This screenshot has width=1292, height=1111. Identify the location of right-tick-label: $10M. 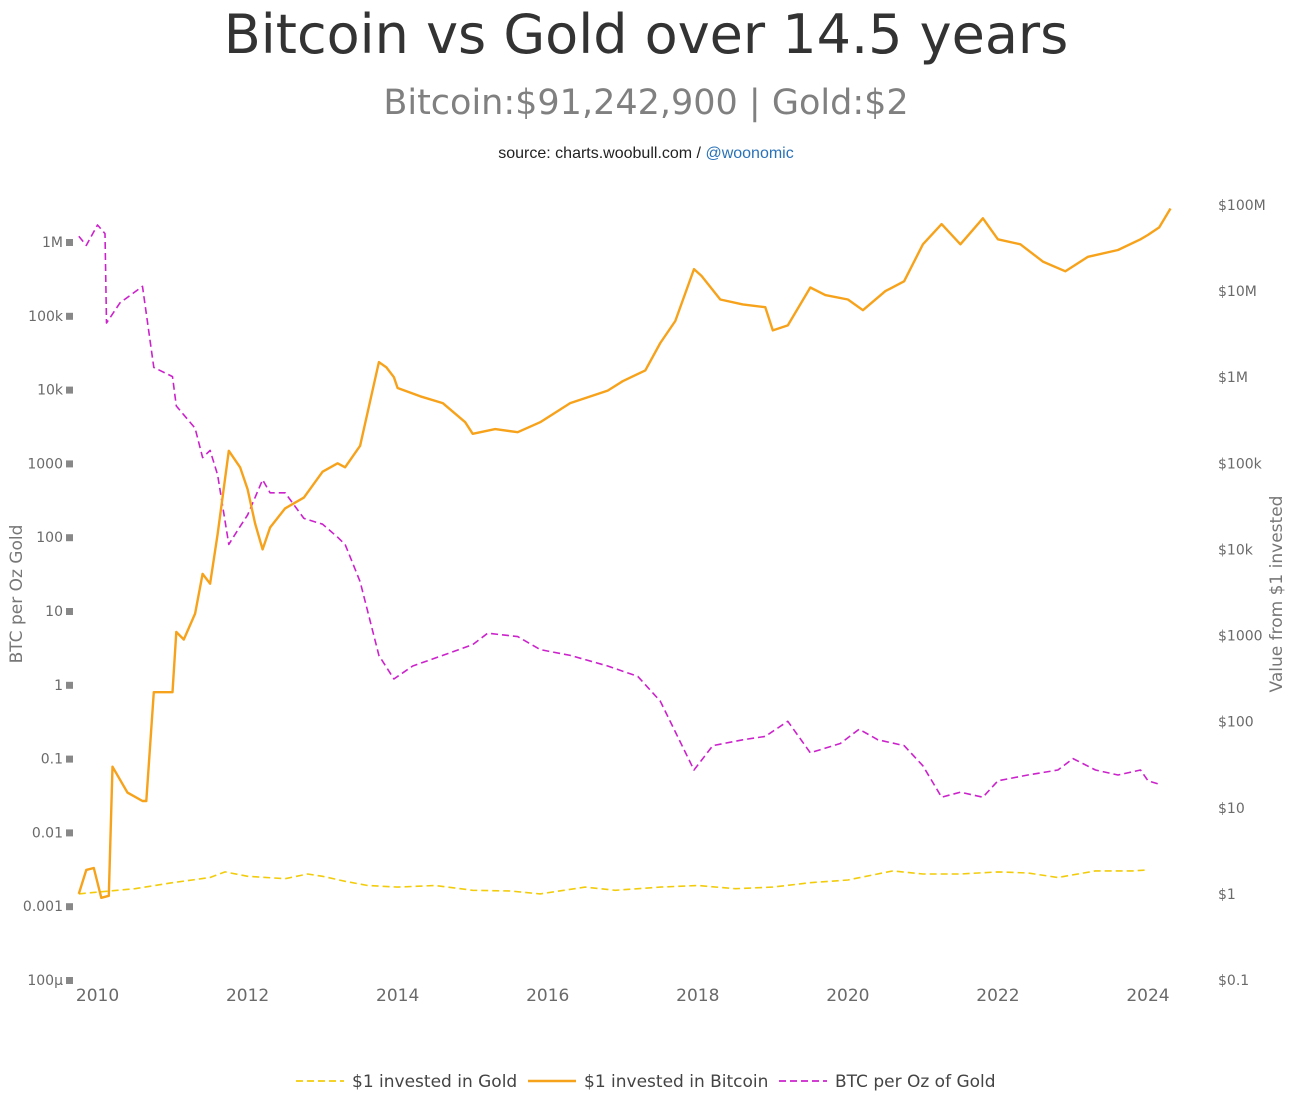
(1237, 292).